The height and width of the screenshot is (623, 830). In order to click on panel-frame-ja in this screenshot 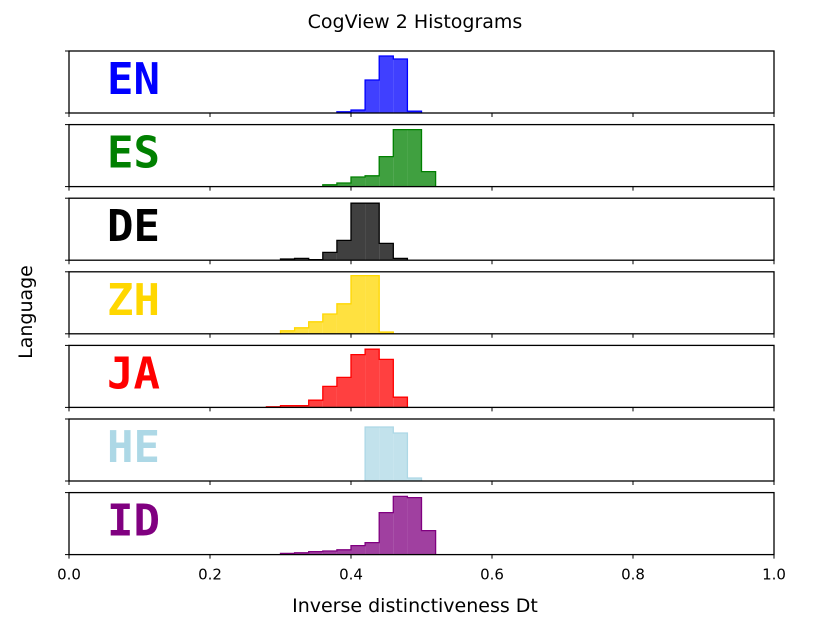, I will do `click(421, 376)`.